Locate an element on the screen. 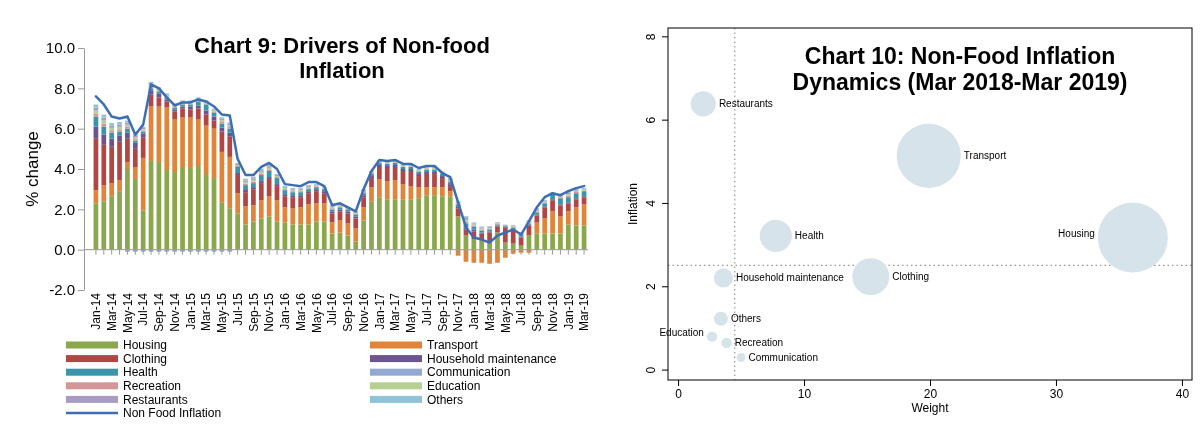 The image size is (1200, 425). series-label: Education is located at coordinates (681, 333).